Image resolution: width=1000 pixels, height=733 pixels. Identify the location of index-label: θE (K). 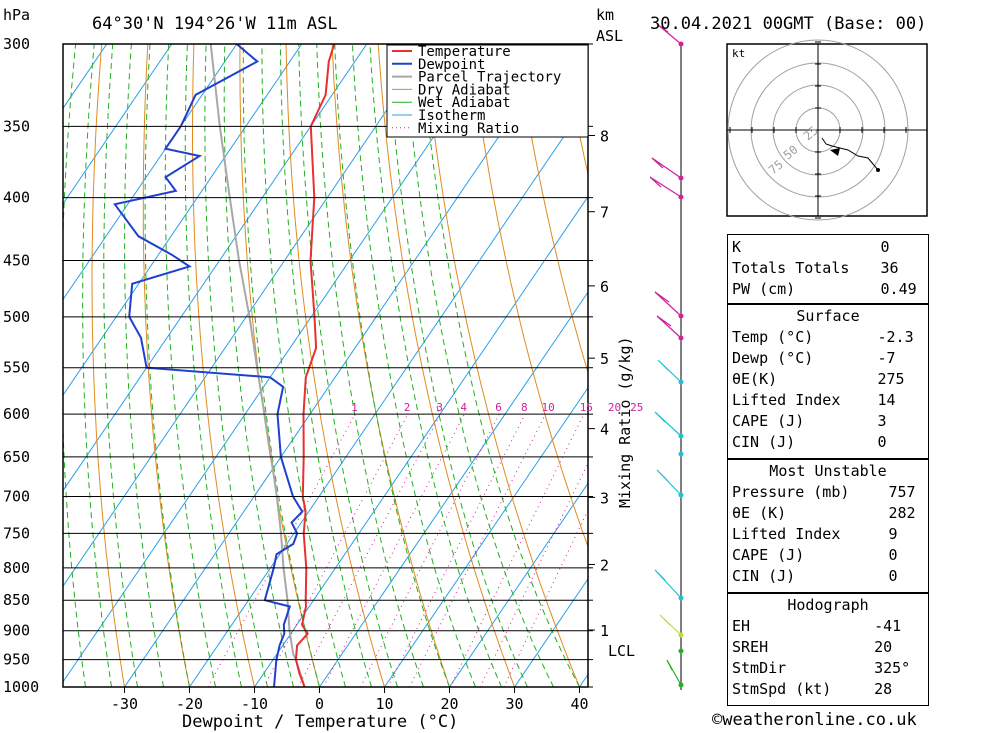
(759, 513).